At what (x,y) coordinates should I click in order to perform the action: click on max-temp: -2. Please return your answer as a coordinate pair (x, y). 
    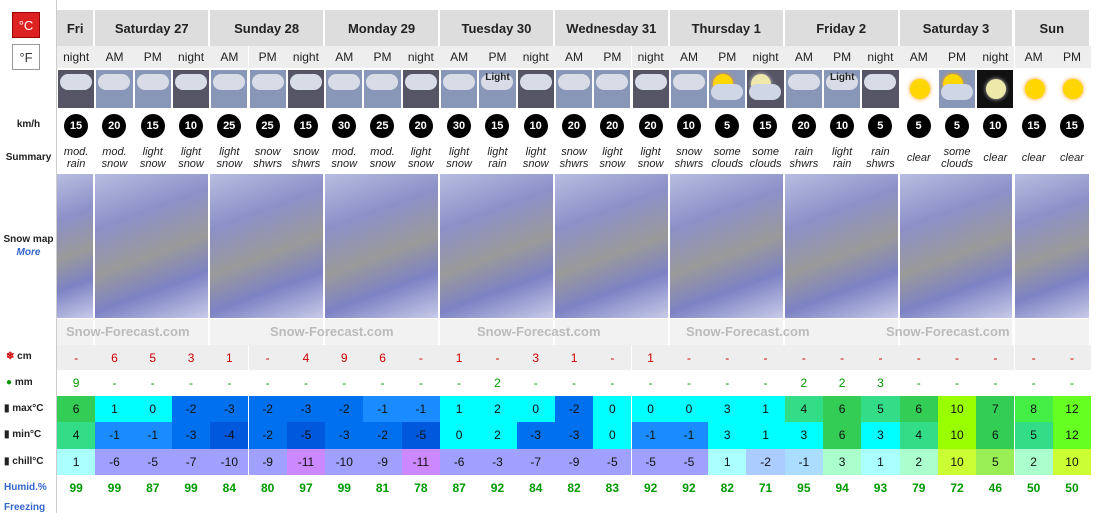
    Looking at the image, I should click on (267, 409).